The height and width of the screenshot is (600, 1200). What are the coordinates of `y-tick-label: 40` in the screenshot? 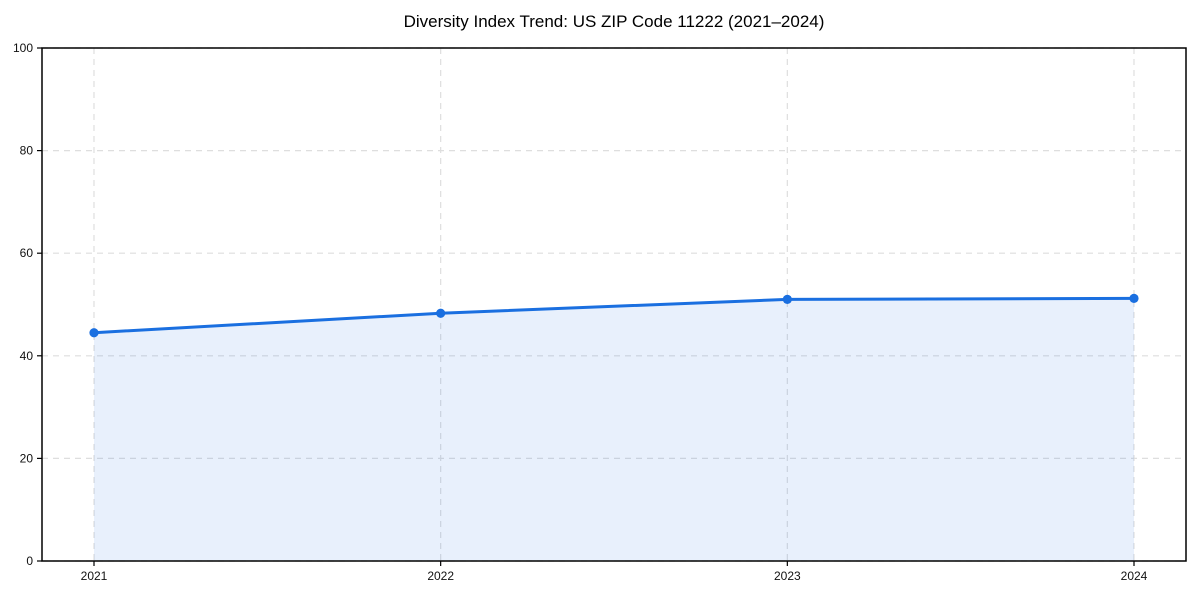 It's located at (27, 356).